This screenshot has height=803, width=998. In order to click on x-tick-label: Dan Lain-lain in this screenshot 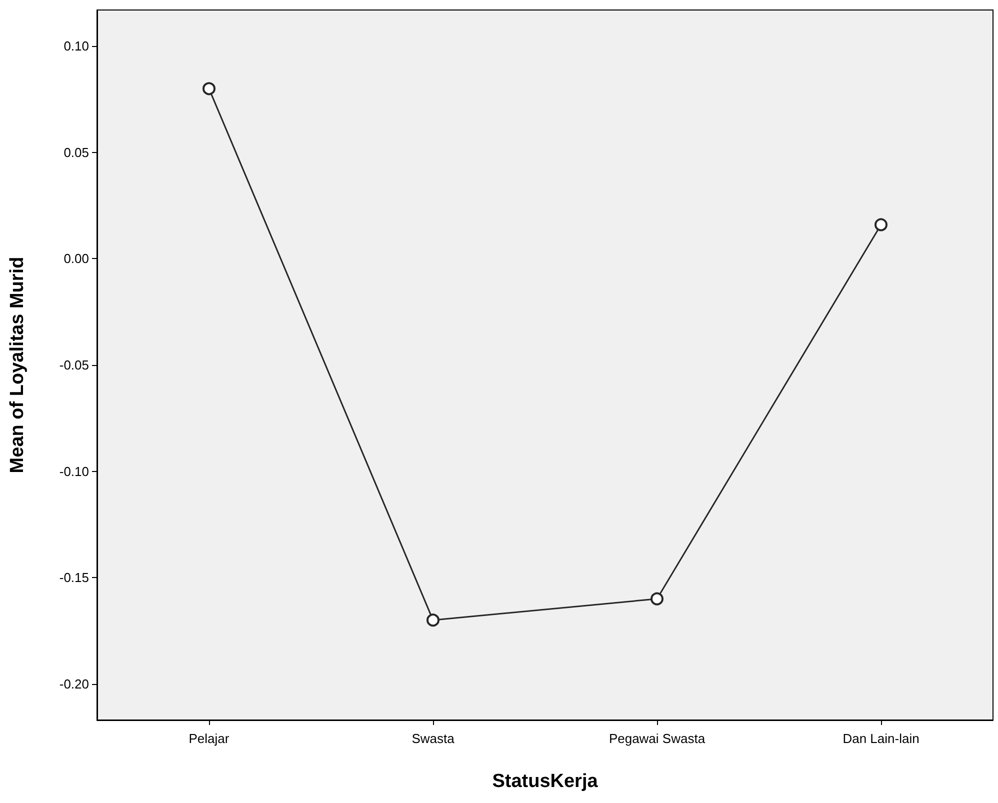, I will do `click(881, 738)`.